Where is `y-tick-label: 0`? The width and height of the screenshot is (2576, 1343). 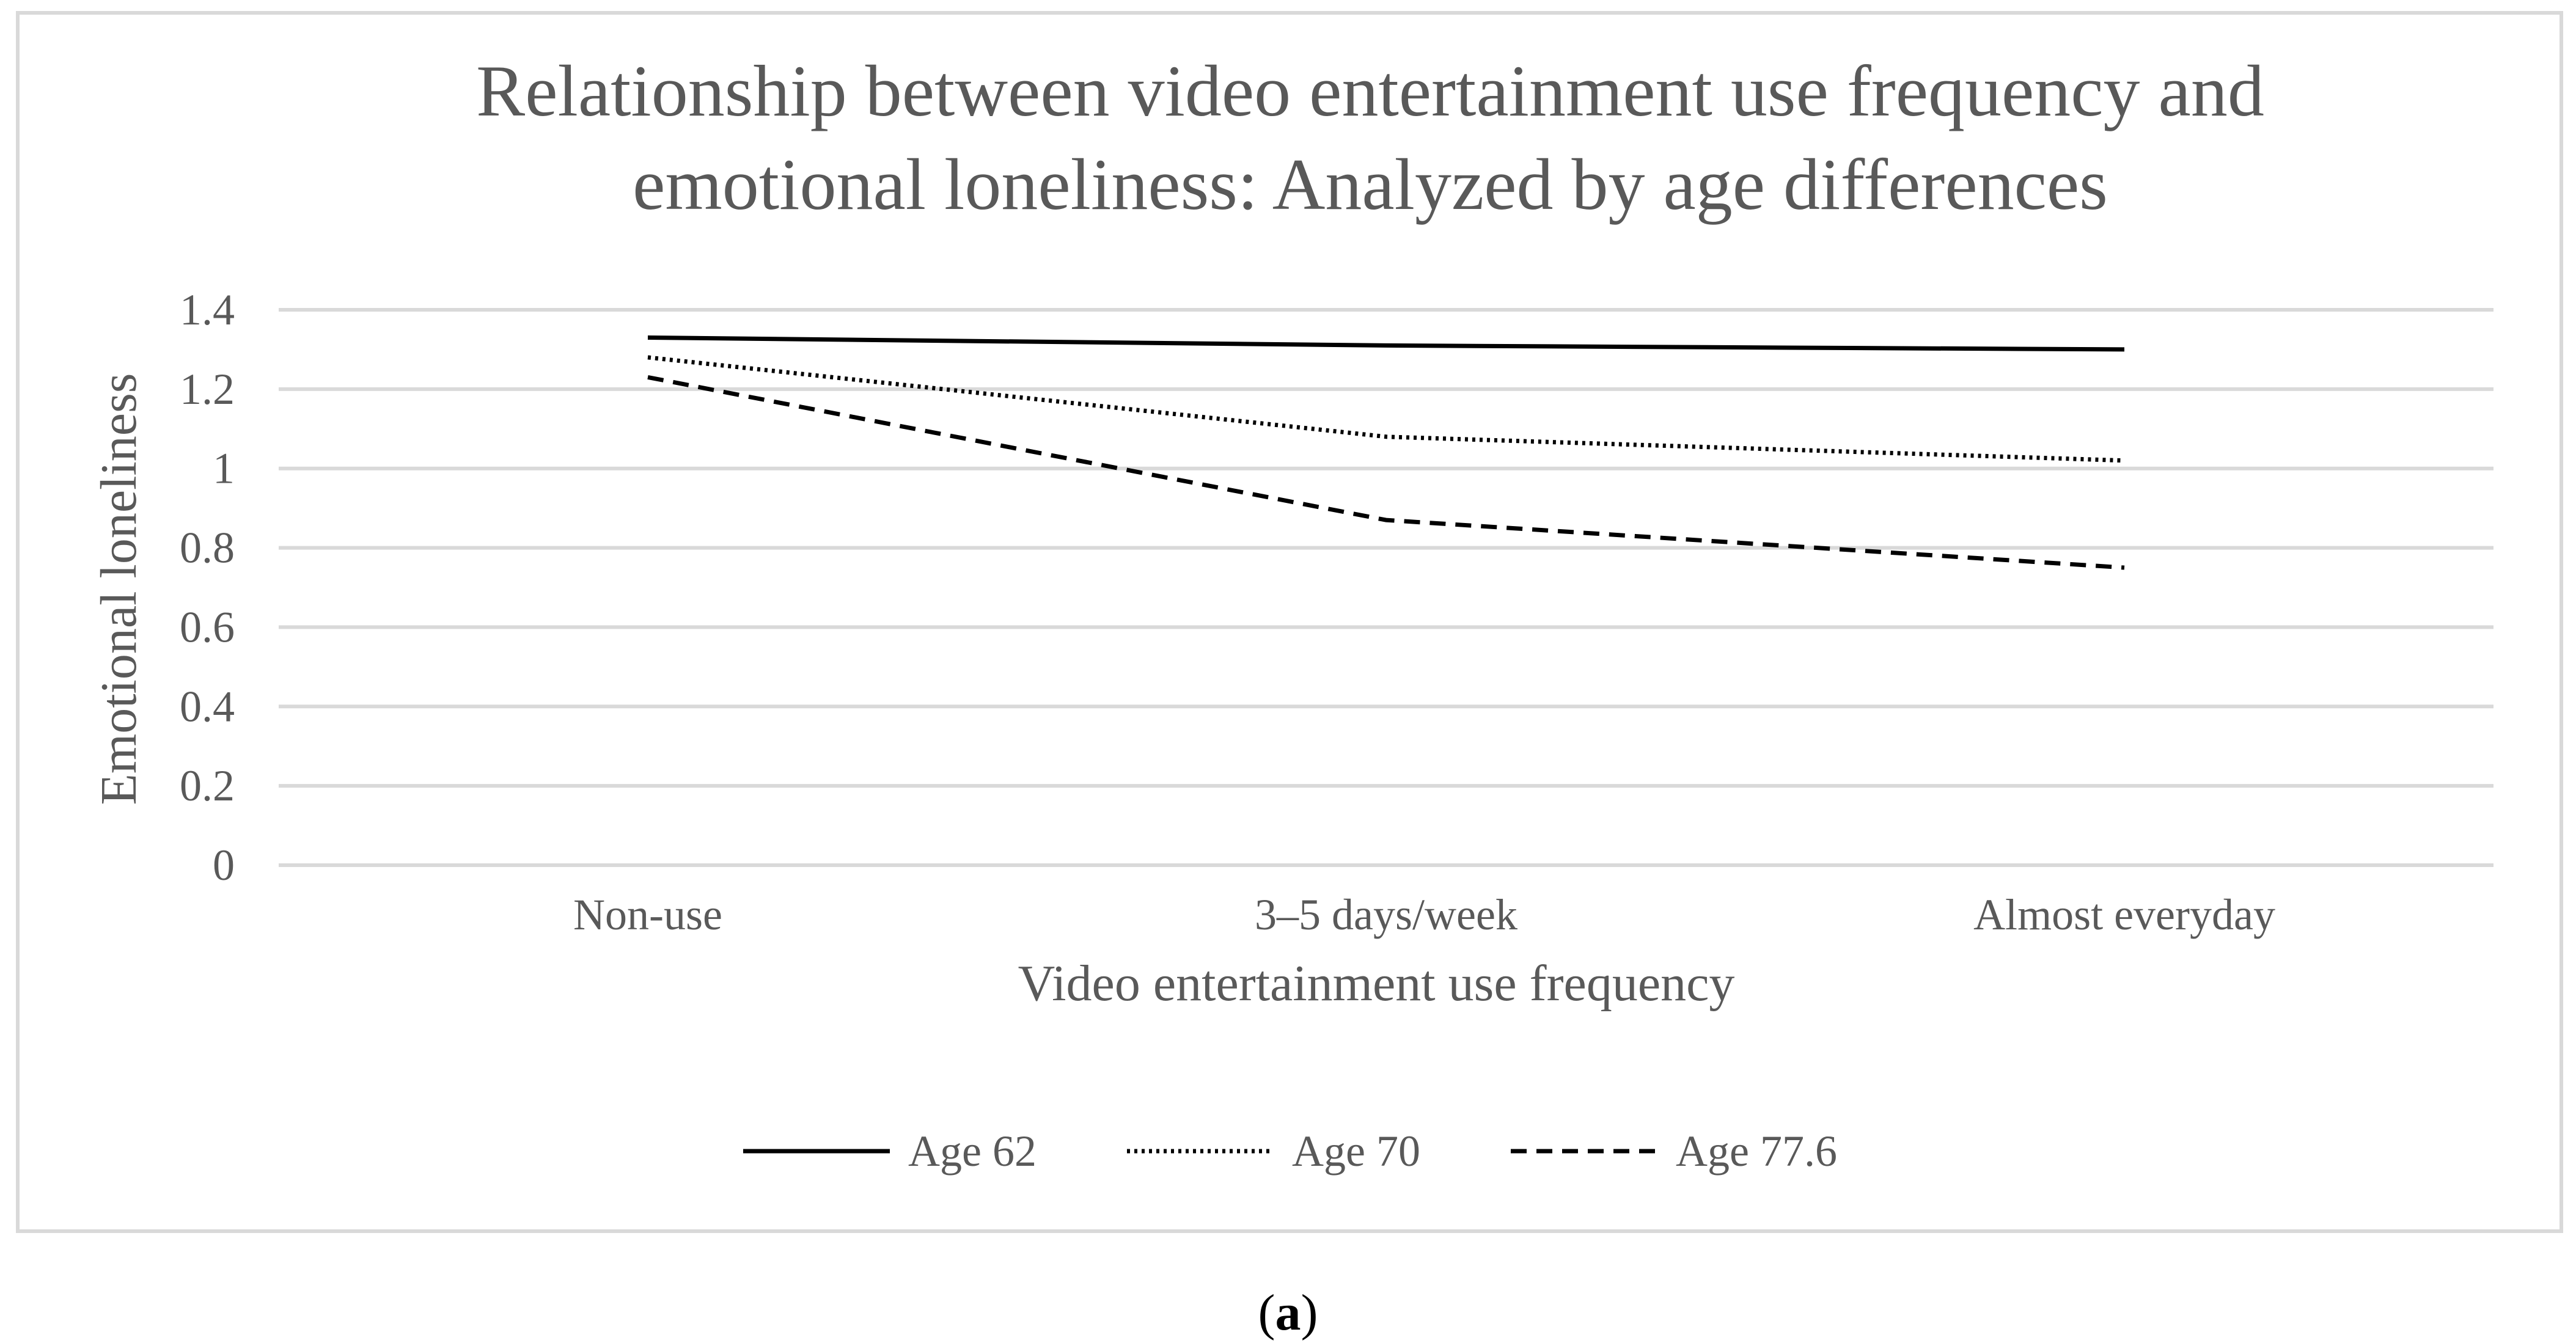 y-tick-label: 0 is located at coordinates (224, 865).